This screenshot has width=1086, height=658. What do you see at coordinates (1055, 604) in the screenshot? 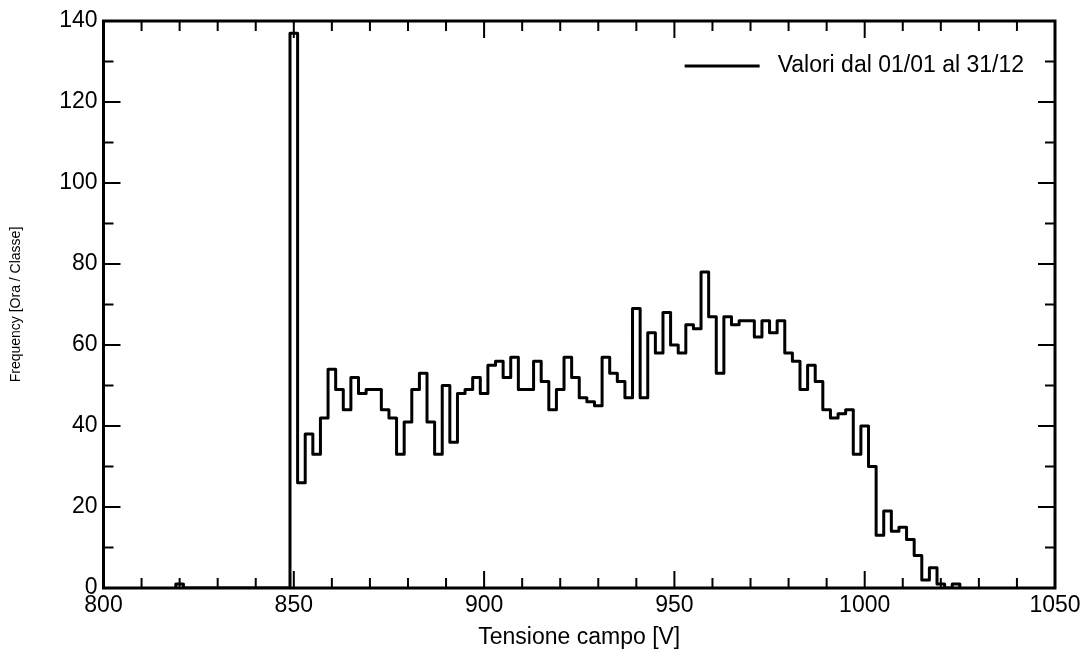
I see `x-tick-label: 1050` at bounding box center [1055, 604].